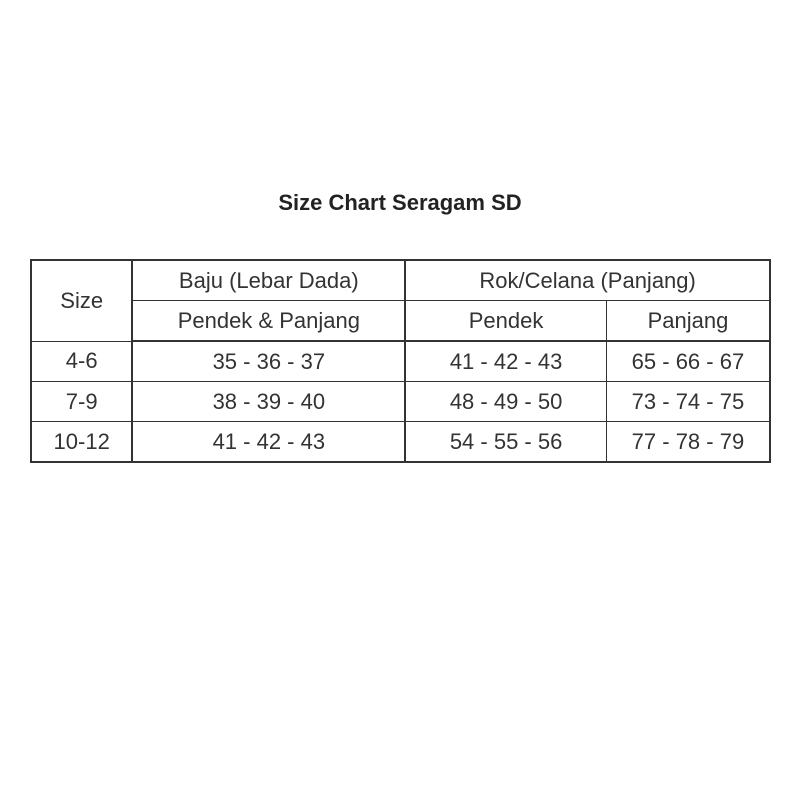 The height and width of the screenshot is (800, 800). I want to click on rok-panjang-header: Panjang, so click(688, 321).